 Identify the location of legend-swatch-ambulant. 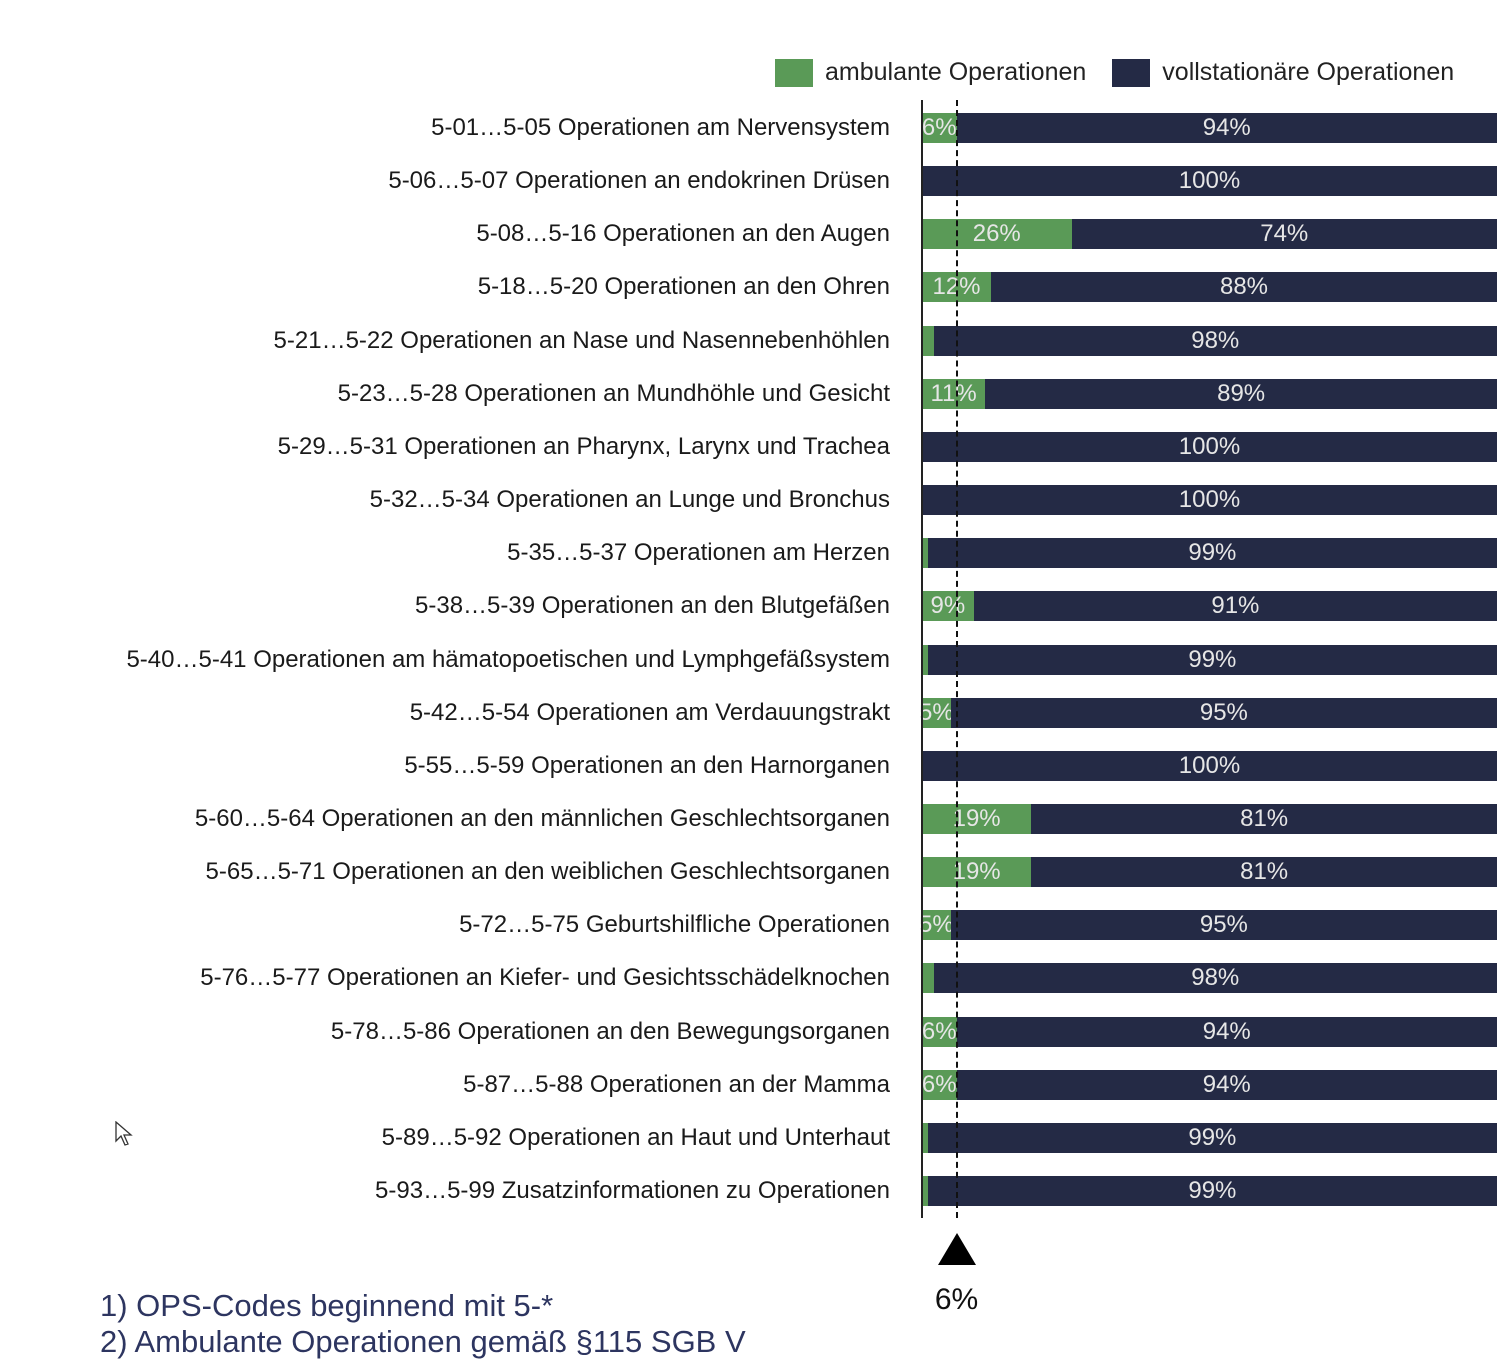
(794, 72).